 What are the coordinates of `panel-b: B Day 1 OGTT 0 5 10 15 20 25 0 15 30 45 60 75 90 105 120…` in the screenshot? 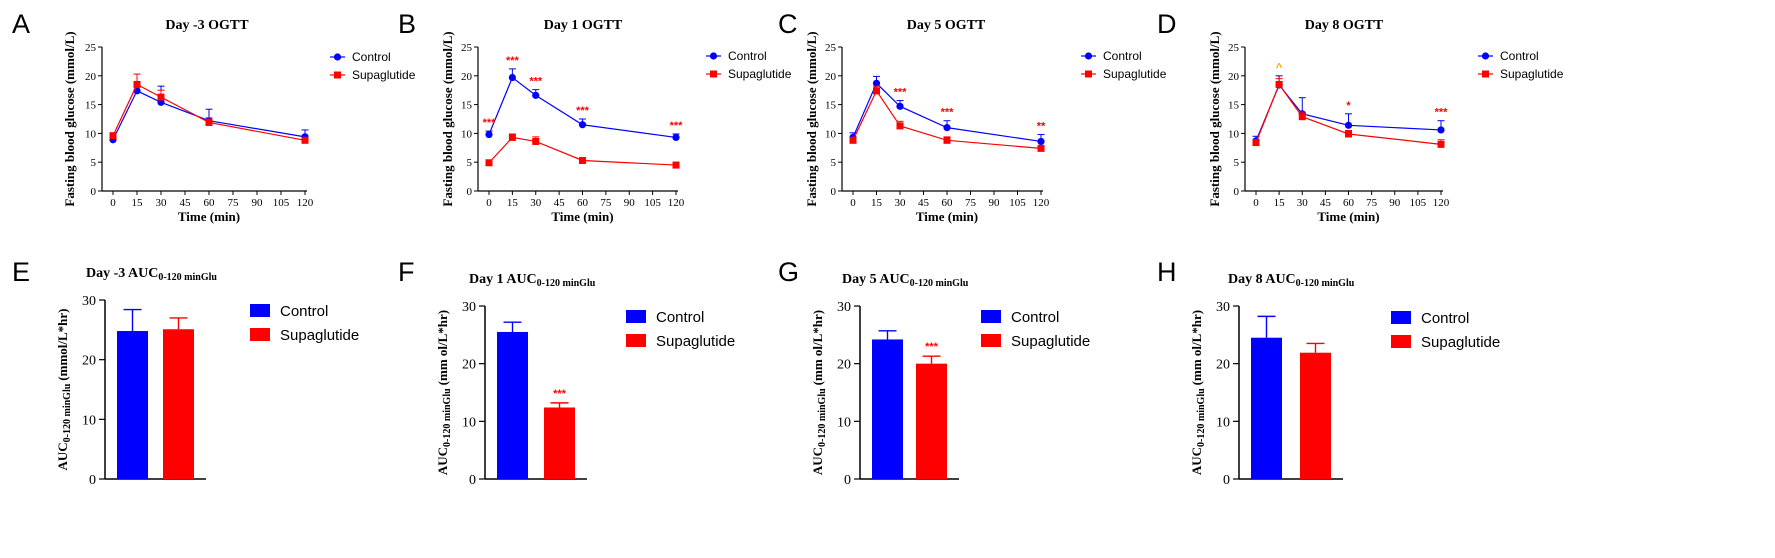 It's located at (595, 116).